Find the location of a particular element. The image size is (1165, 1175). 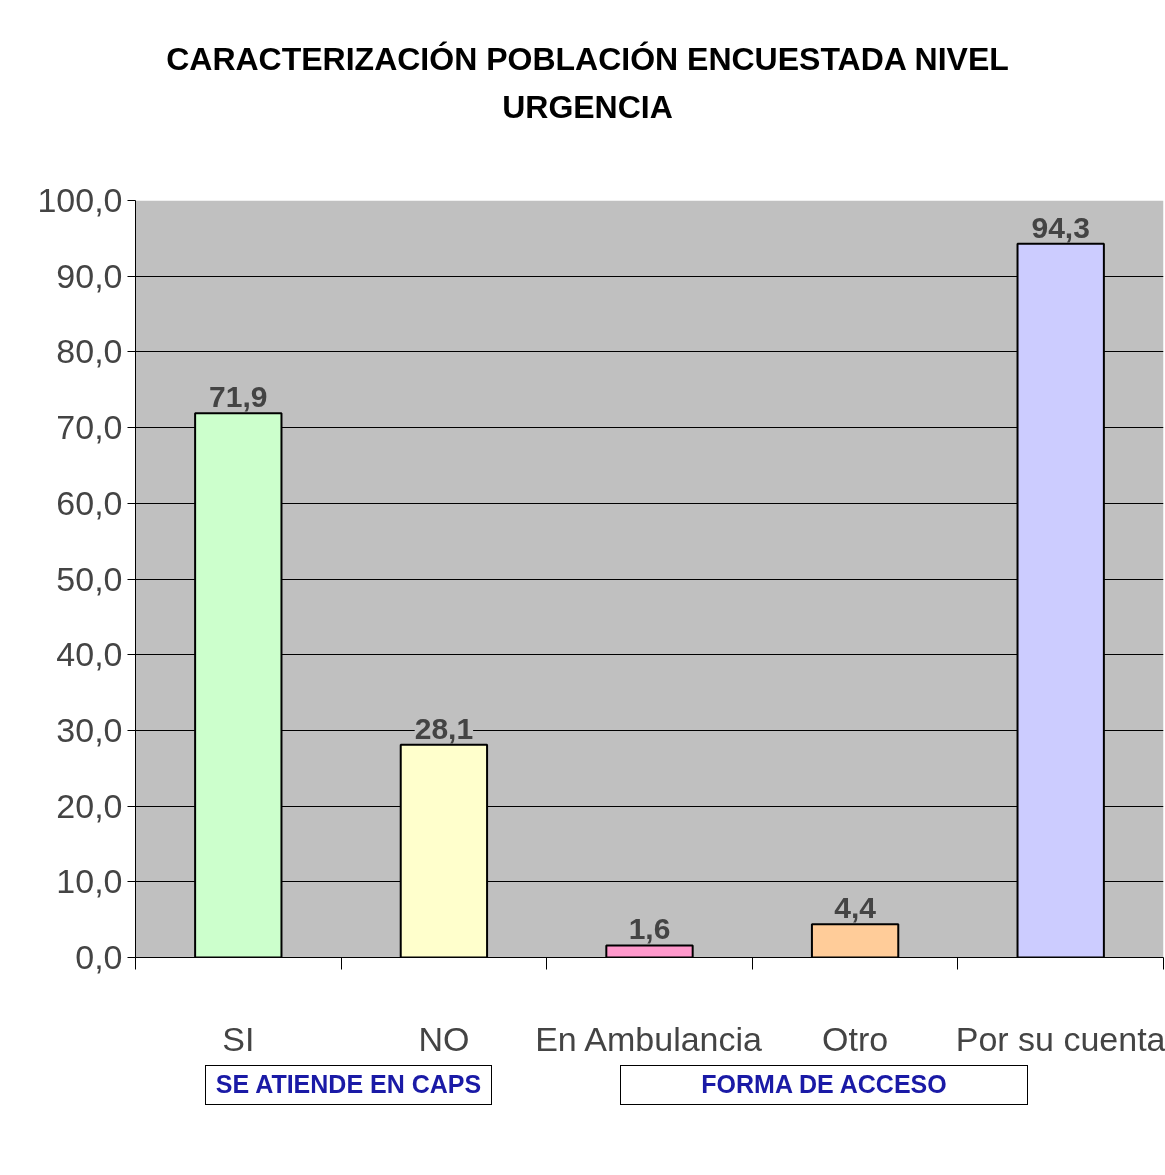

chart-title: CARACTERIZACIÓN POBLACIÓN ENCUESTADA NIVEL URGENCIA is located at coordinates (587, 83).